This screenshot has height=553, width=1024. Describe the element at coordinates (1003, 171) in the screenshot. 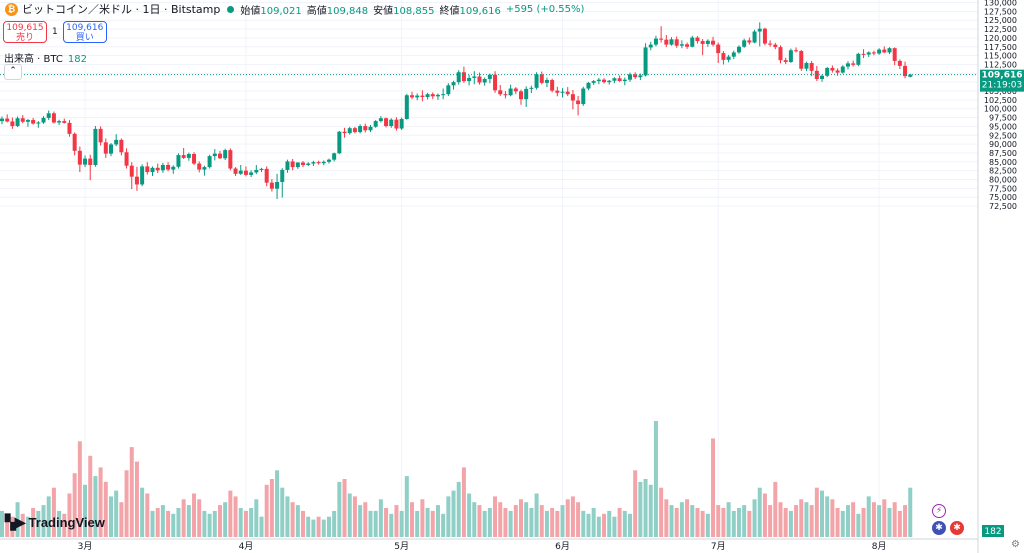

I see `price-tick-label: 82,500` at that location.